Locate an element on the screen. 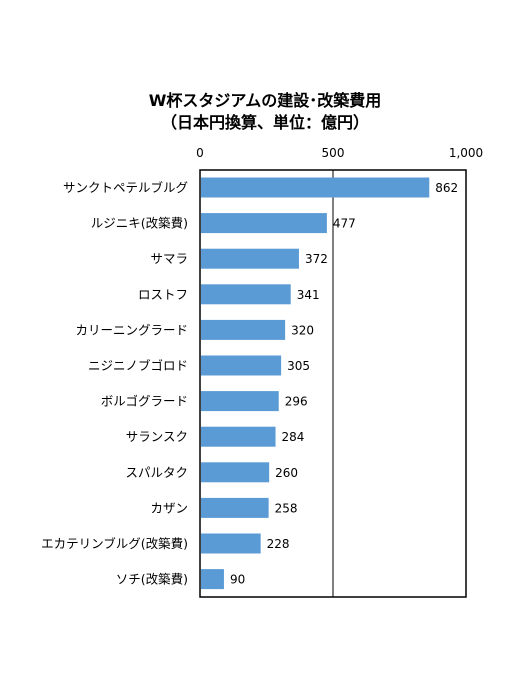 This screenshot has width=530, height=700. category-label: ソチ(改築費) is located at coordinates (152, 579).